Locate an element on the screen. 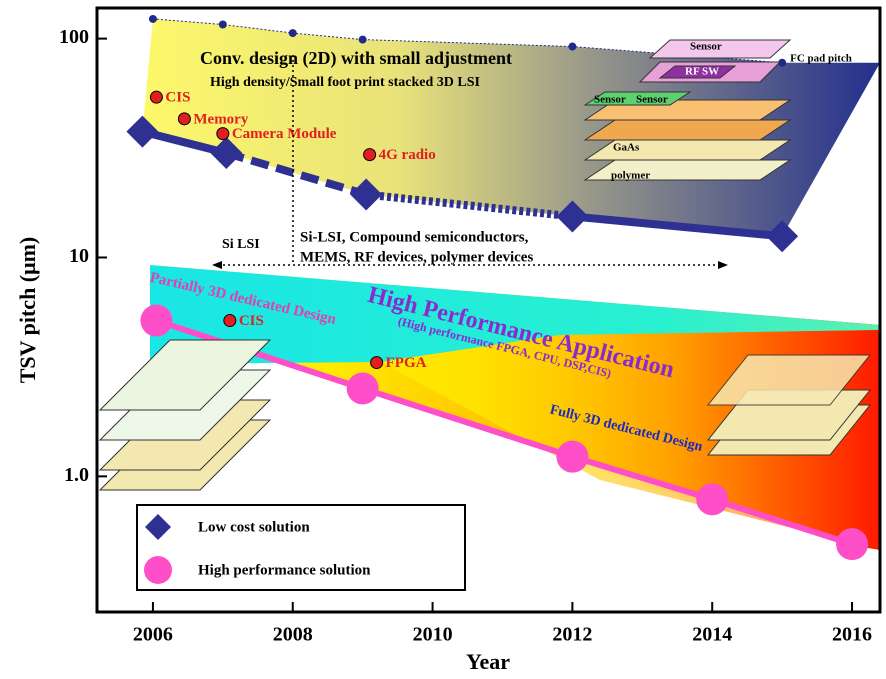 The height and width of the screenshot is (679, 886). annotation: Si-LSI, Compound semiconductors, is located at coordinates (414, 237).